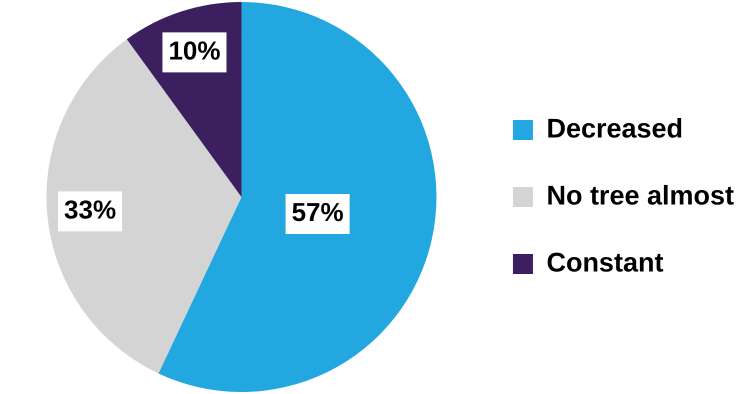 The width and height of the screenshot is (754, 394). What do you see at coordinates (318, 212) in the screenshot?
I see `data-label: 57%` at bounding box center [318, 212].